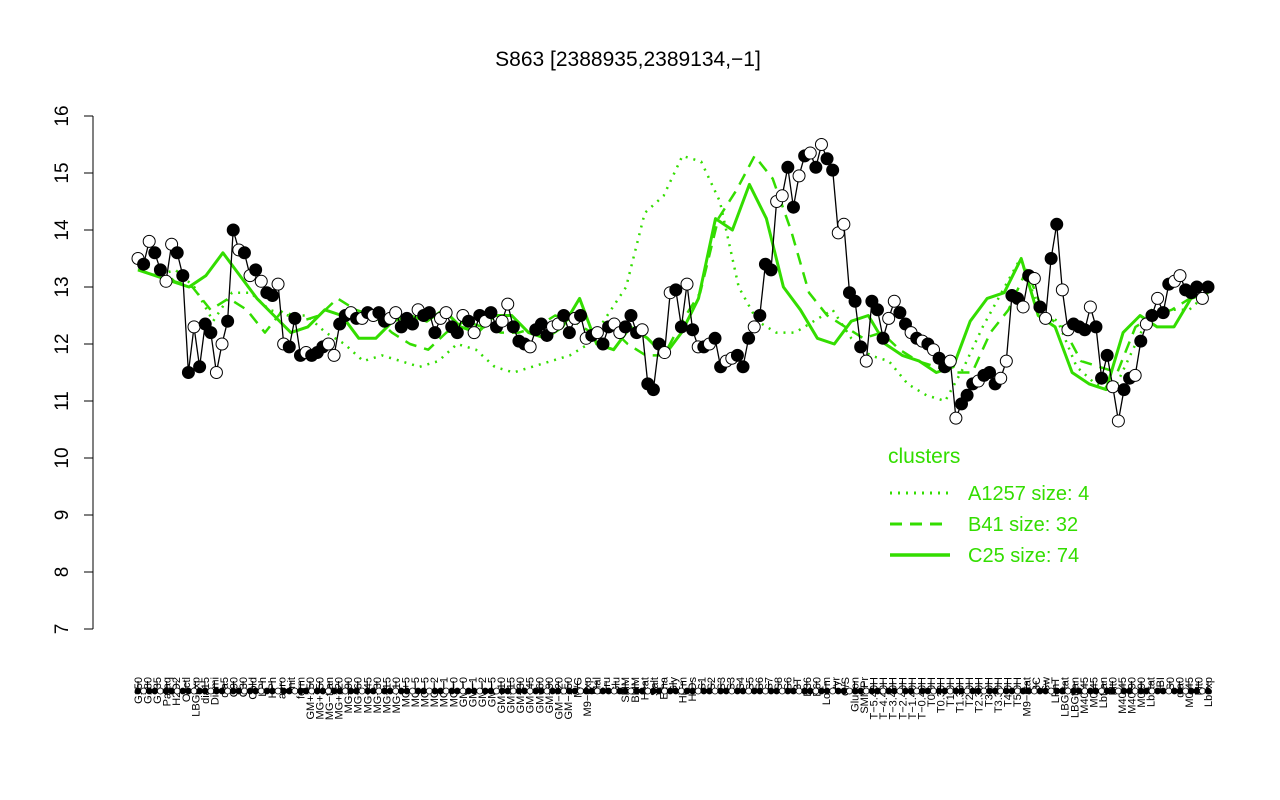  What do you see at coordinates (368, 695) in the screenshot?
I see `x-tick-label: MG+45` at bounding box center [368, 695].